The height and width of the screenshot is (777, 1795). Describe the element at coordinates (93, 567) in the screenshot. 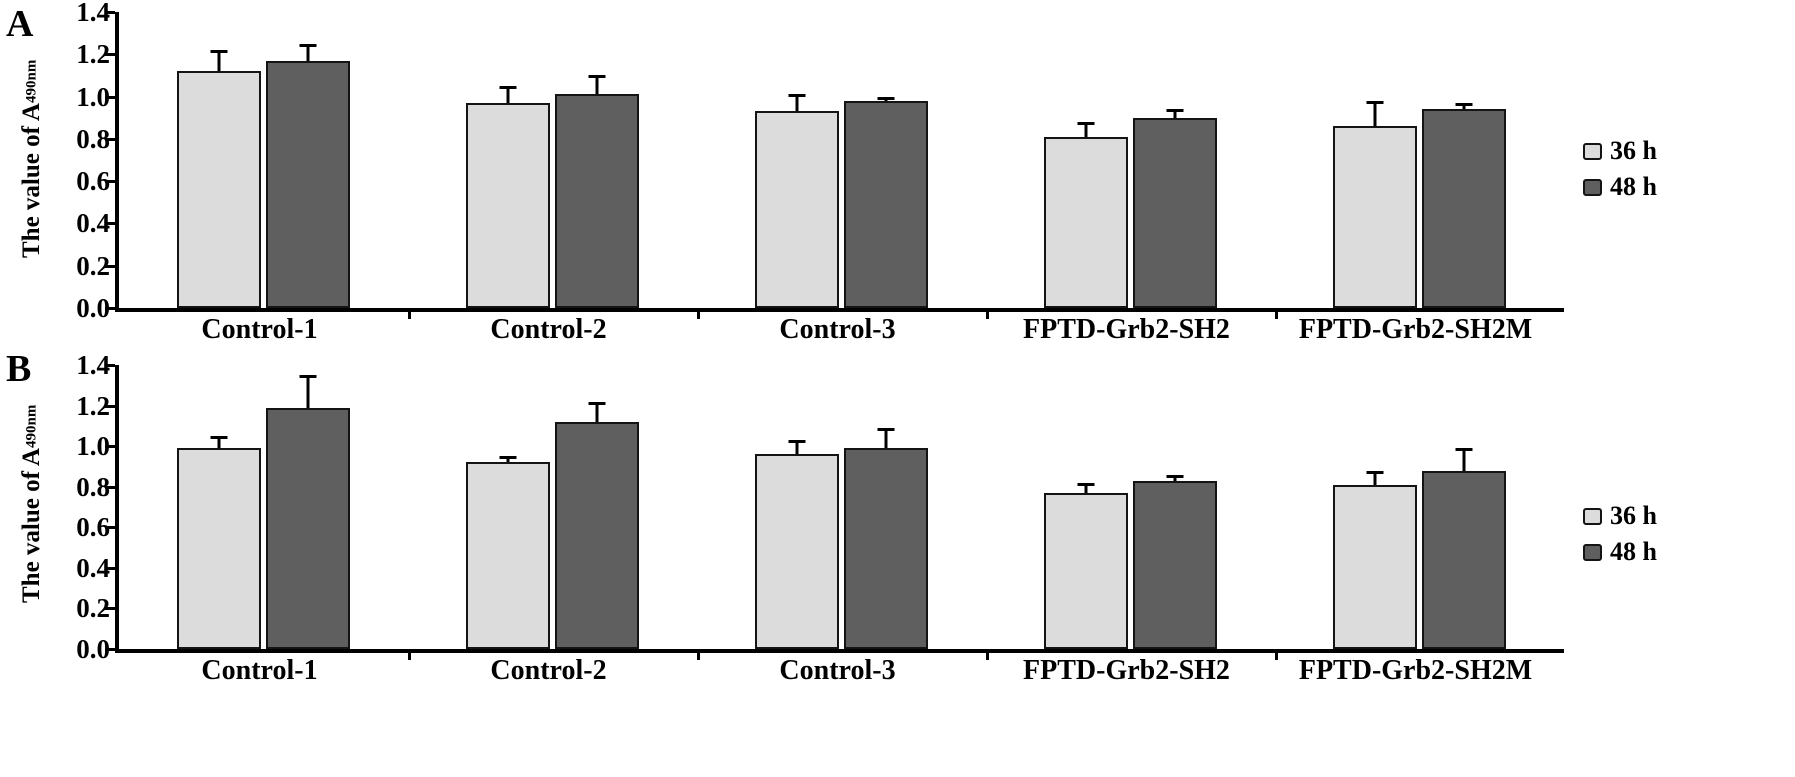

I see `y-tick-label: 0.4` at that location.